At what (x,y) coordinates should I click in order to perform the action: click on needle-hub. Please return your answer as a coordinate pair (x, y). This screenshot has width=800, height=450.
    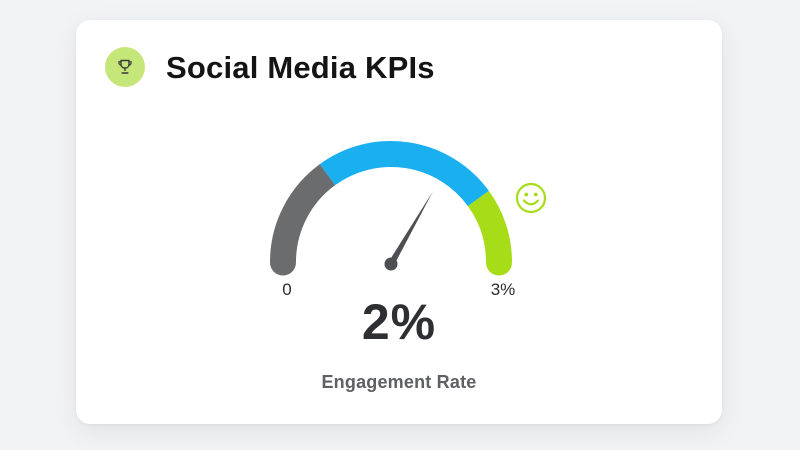
    Looking at the image, I should click on (391, 264).